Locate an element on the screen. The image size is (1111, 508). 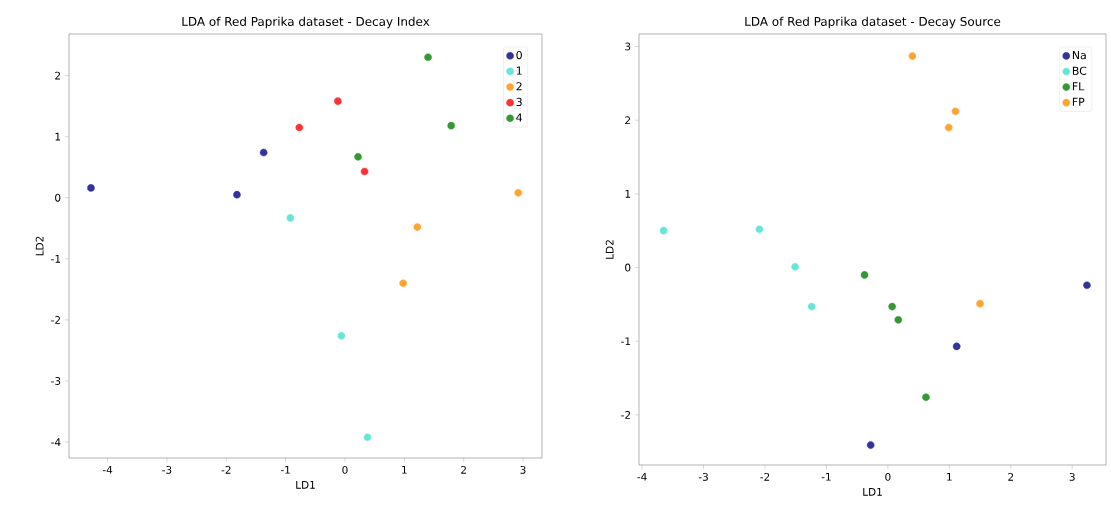
legend-label: 4 is located at coordinates (519, 117).